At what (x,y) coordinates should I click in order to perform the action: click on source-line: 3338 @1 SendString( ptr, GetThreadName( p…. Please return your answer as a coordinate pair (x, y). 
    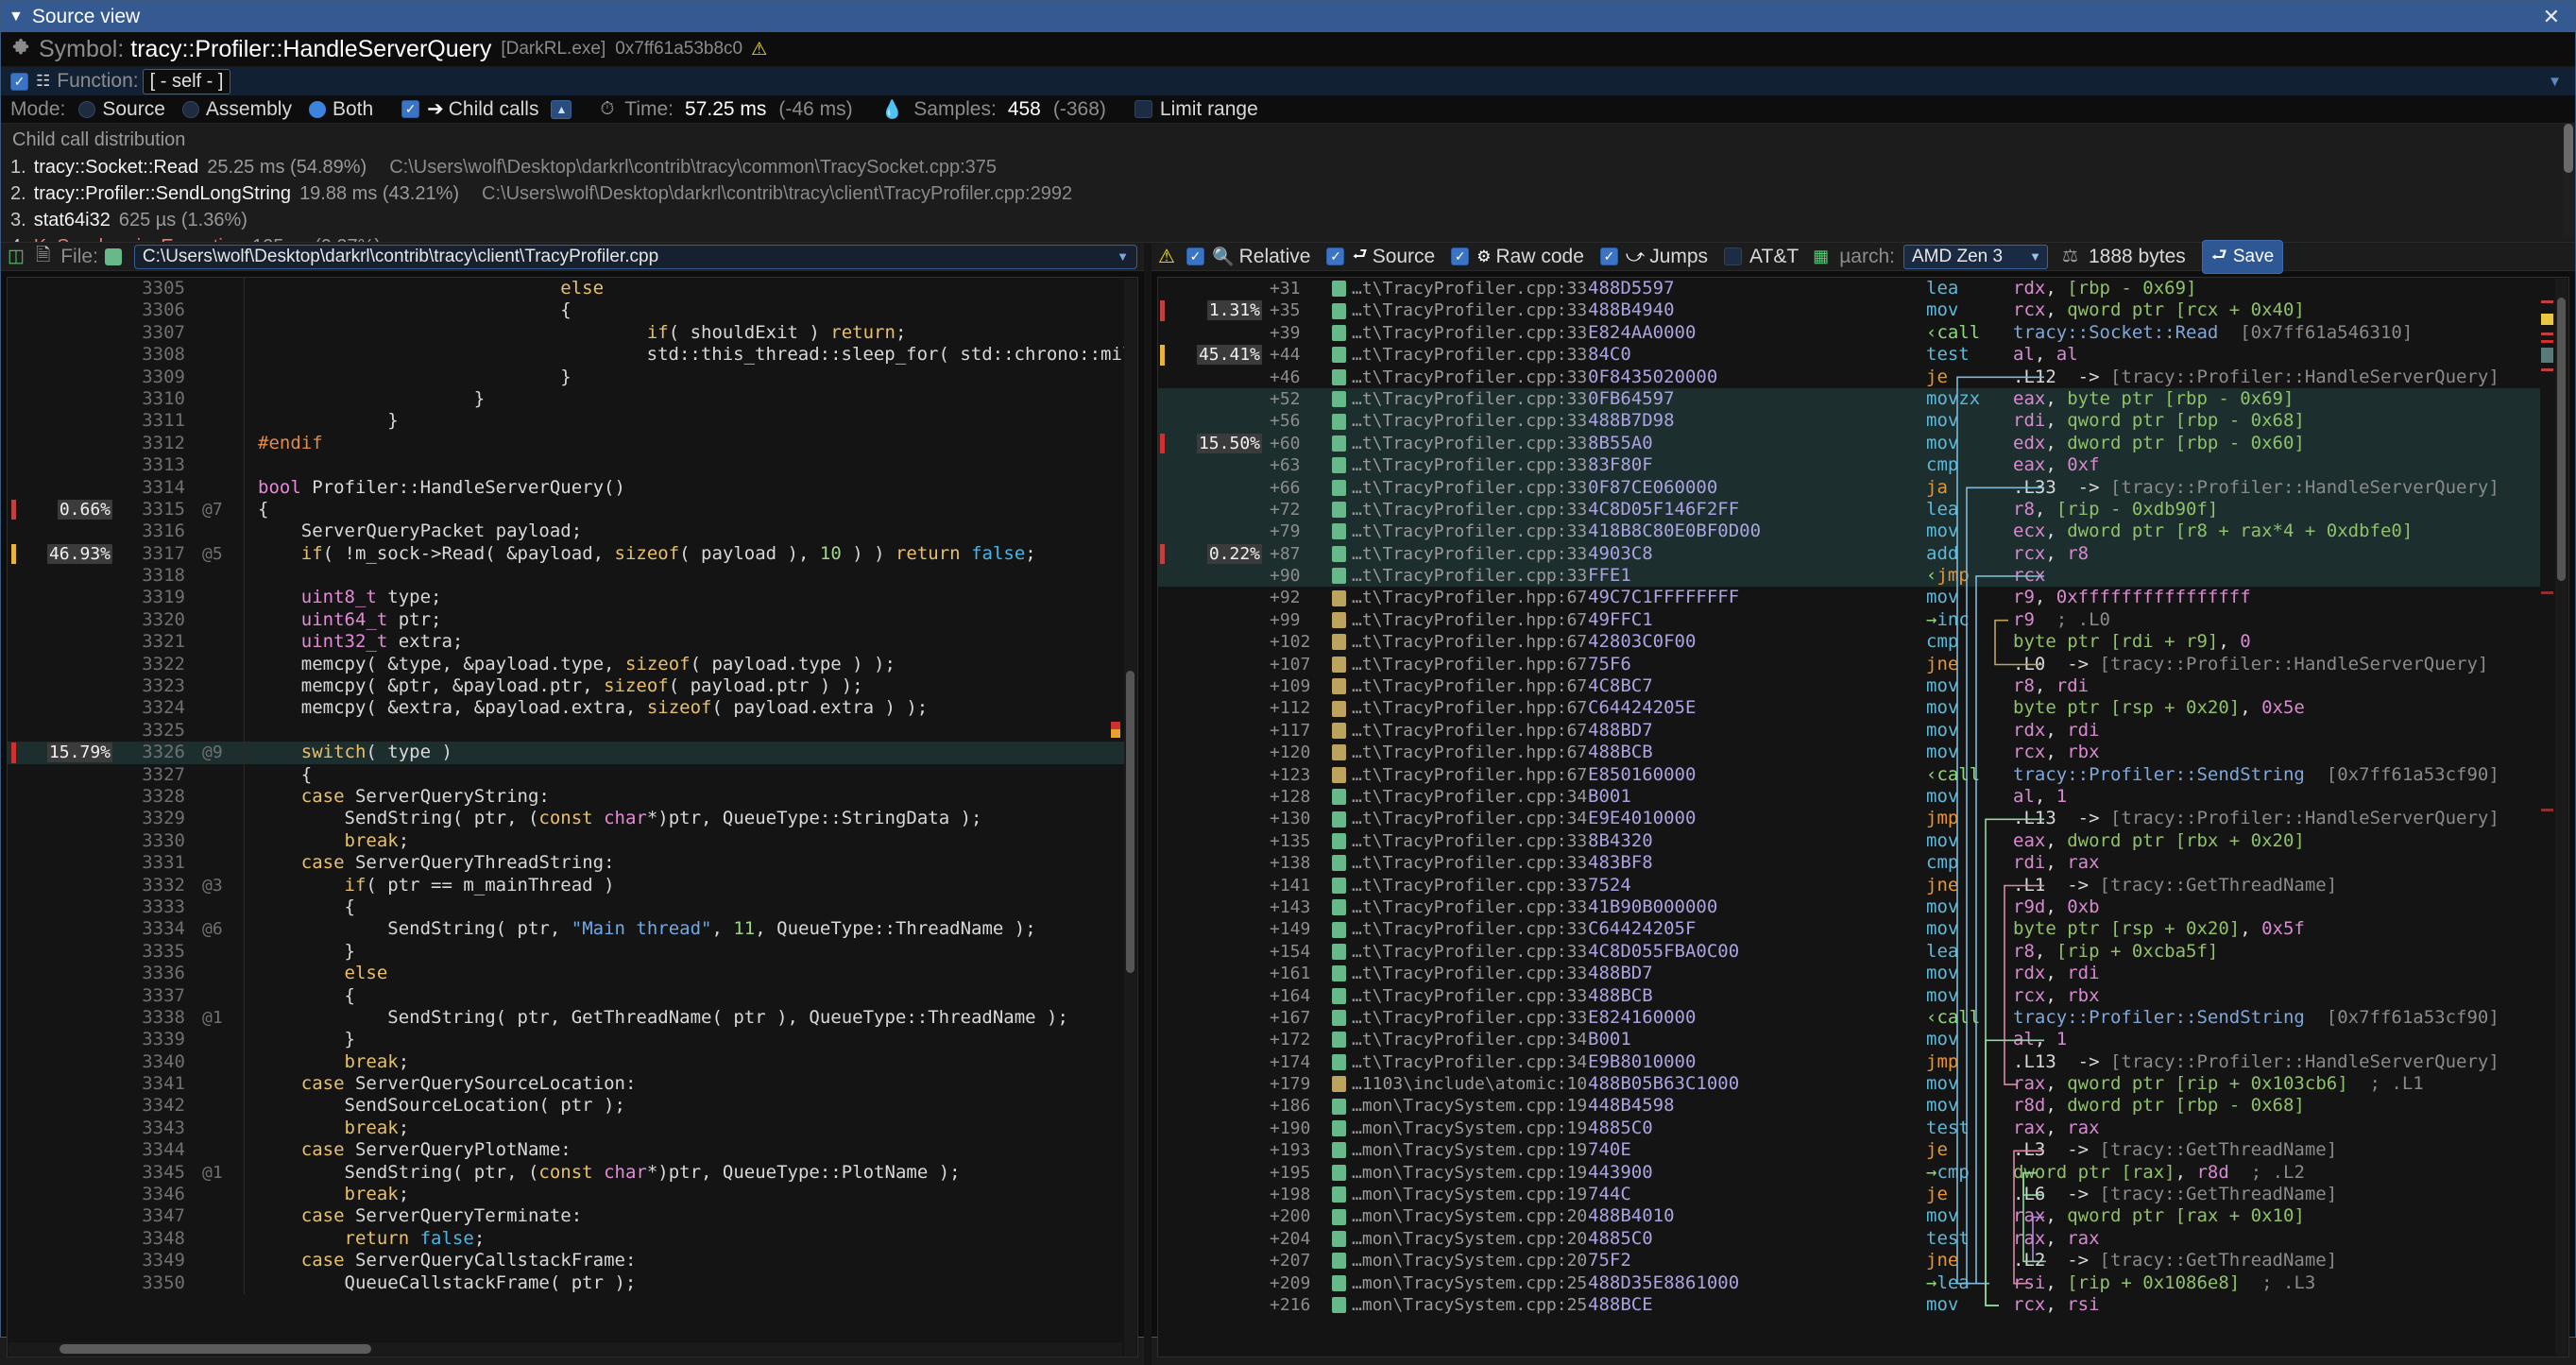
    Looking at the image, I should click on (566, 1018).